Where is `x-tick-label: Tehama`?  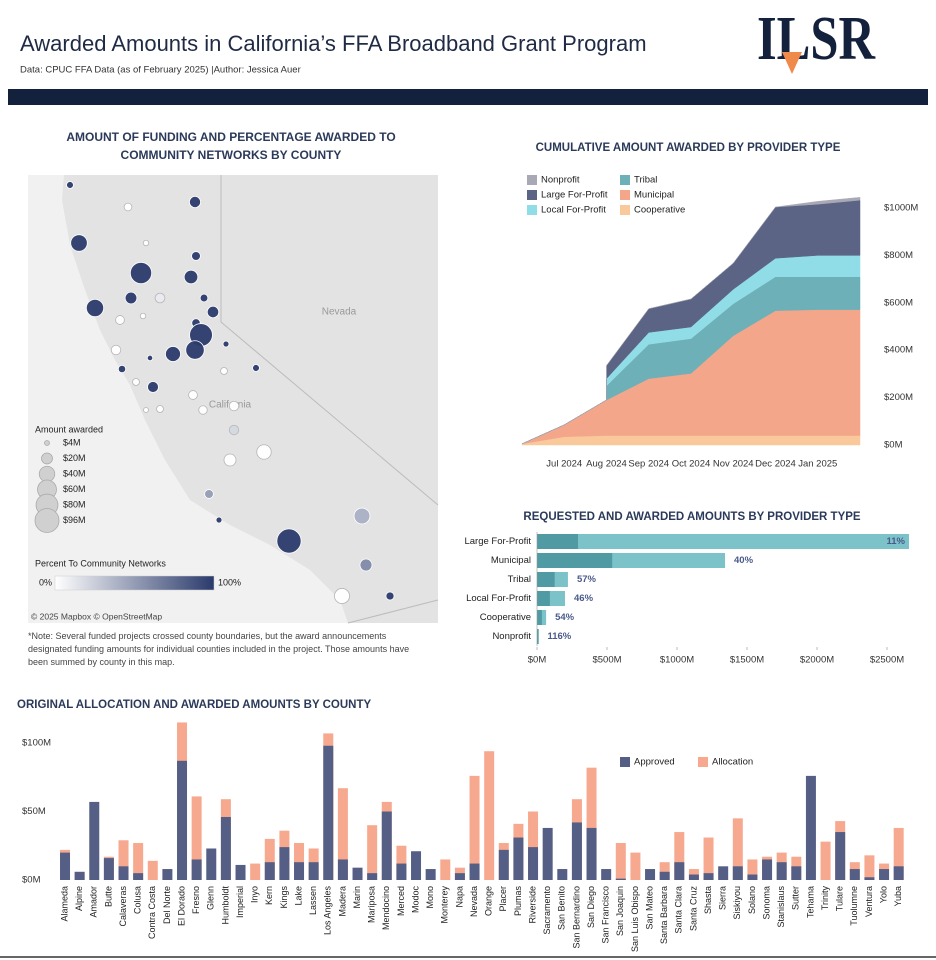
x-tick-label: Tehama is located at coordinates (810, 902).